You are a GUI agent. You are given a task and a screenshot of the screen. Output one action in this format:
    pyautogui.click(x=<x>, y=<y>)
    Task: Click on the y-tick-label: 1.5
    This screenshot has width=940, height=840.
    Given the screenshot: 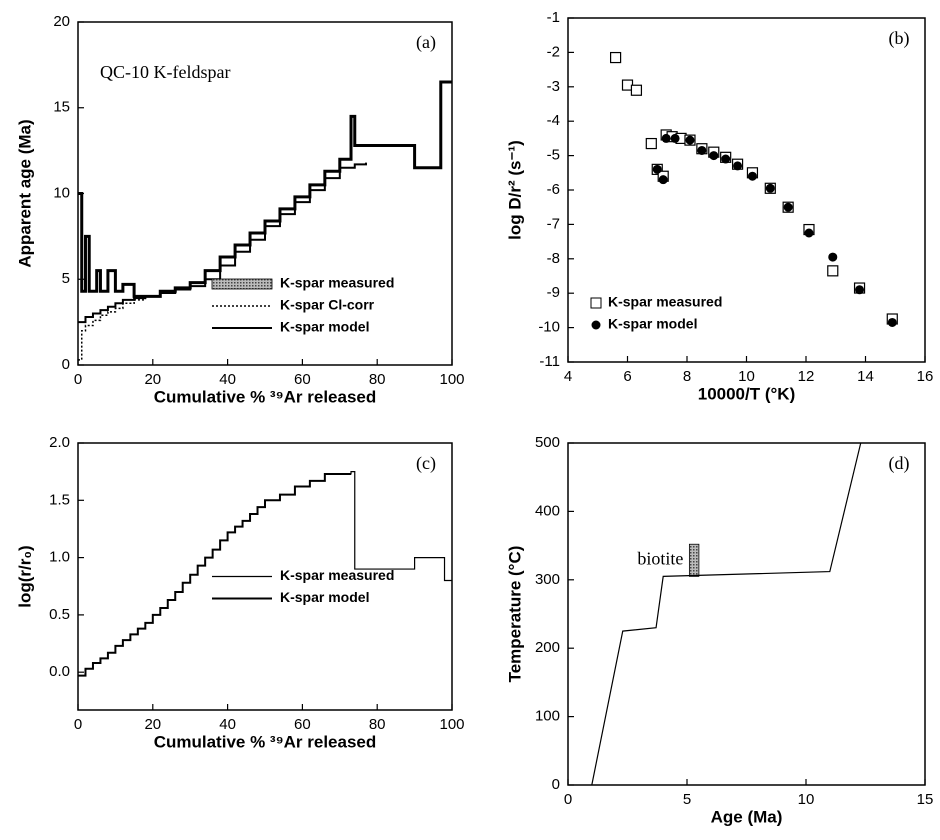 What is the action you would take?
    pyautogui.click(x=59, y=499)
    